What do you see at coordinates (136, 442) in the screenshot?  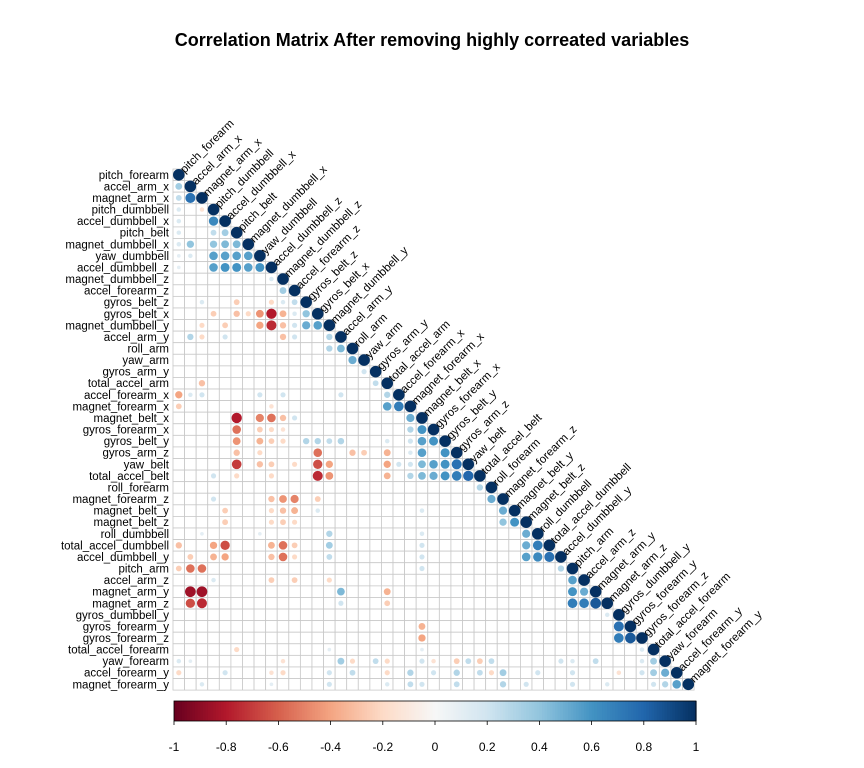 I see `row-label: gyros_belt_y` at bounding box center [136, 442].